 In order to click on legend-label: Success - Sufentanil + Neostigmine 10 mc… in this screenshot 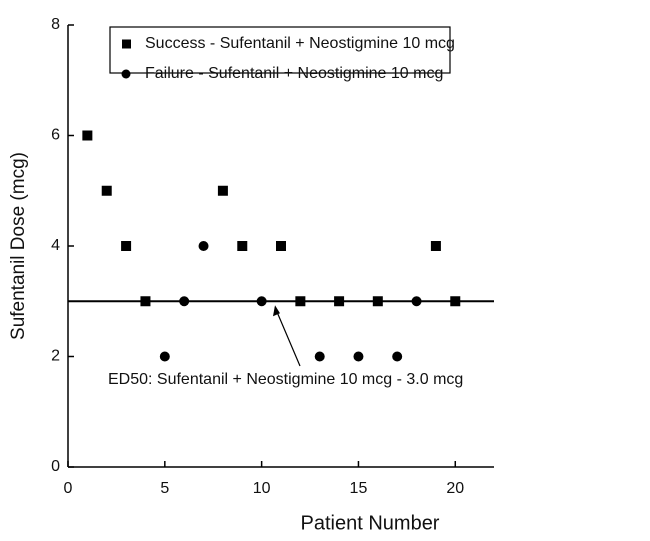, I will do `click(300, 43)`.